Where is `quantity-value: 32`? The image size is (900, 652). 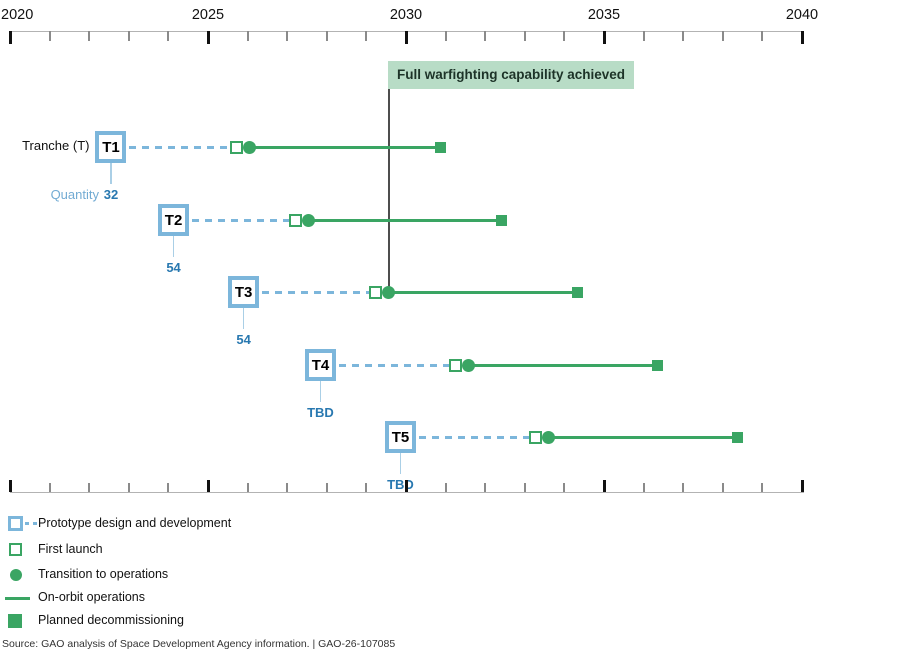 quantity-value: 32 is located at coordinates (111, 194).